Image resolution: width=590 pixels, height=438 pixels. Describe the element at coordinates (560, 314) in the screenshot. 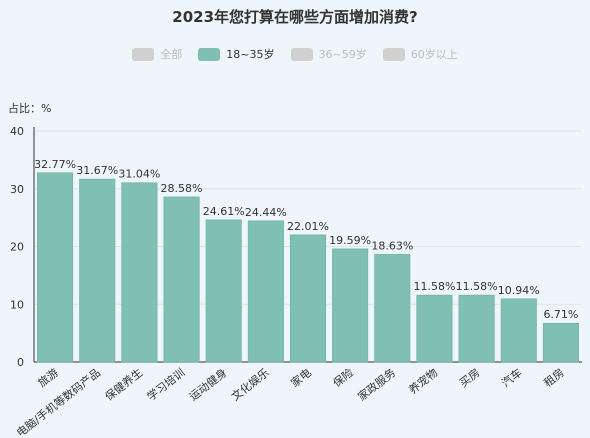

I see `bar-value-label: 6.71%` at that location.